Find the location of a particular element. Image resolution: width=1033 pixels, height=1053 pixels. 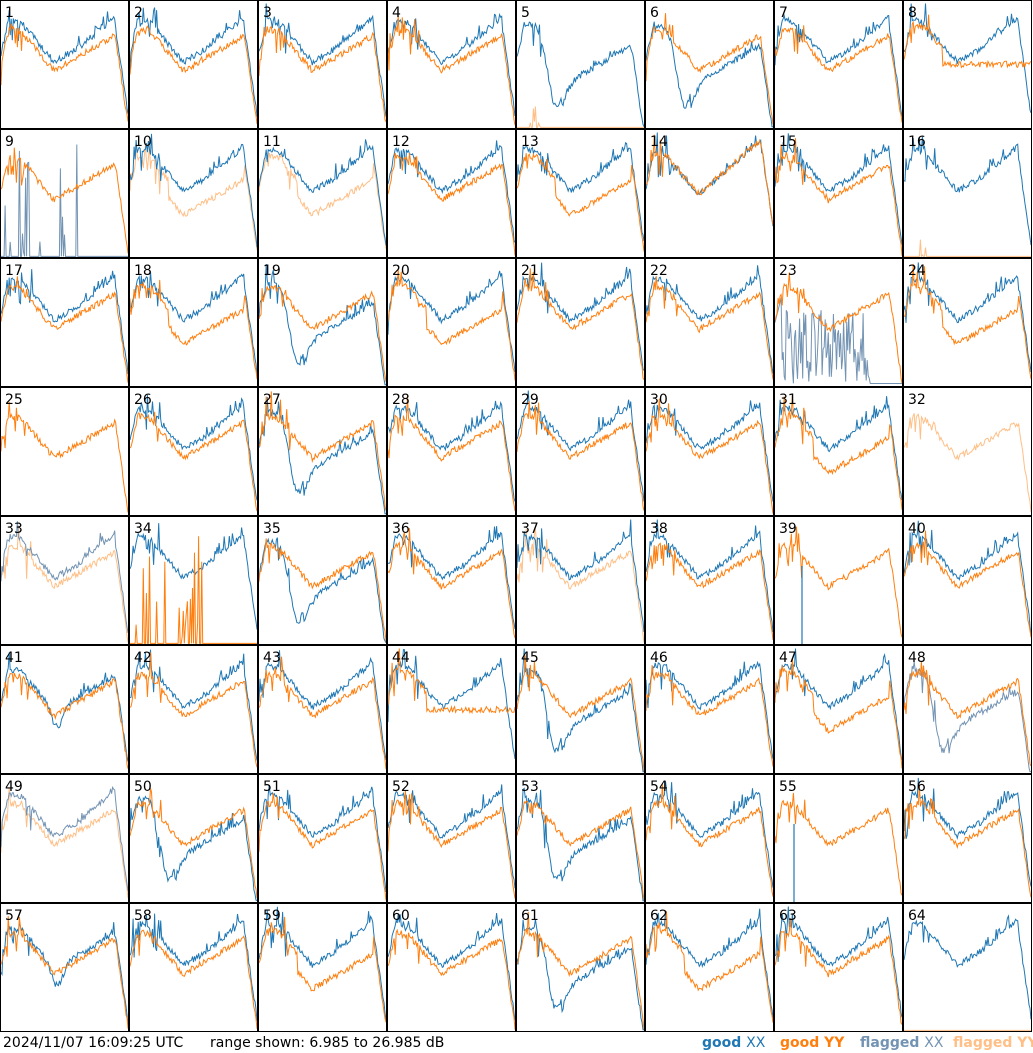

panel-33: 33 is located at coordinates (64, 580).